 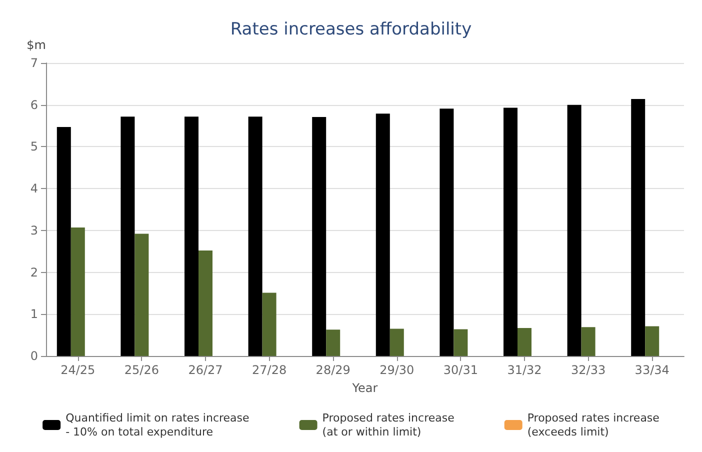 What do you see at coordinates (351, 30) in the screenshot?
I see `chart-title: Rates increases affordability` at bounding box center [351, 30].